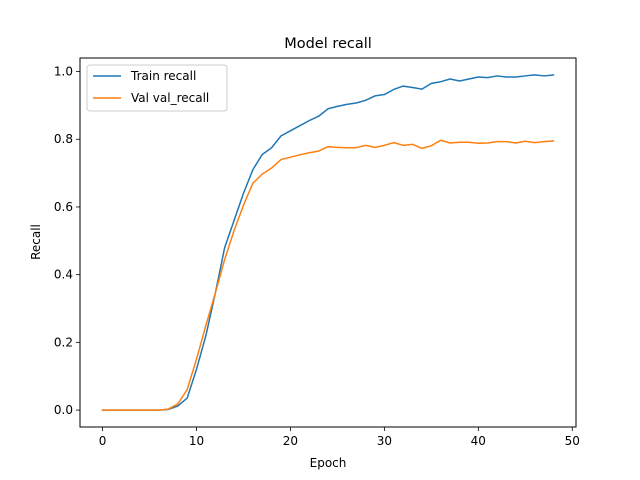 Image resolution: width=640 pixels, height=480 pixels. I want to click on y-tick-label: 0.4, so click(63, 275).